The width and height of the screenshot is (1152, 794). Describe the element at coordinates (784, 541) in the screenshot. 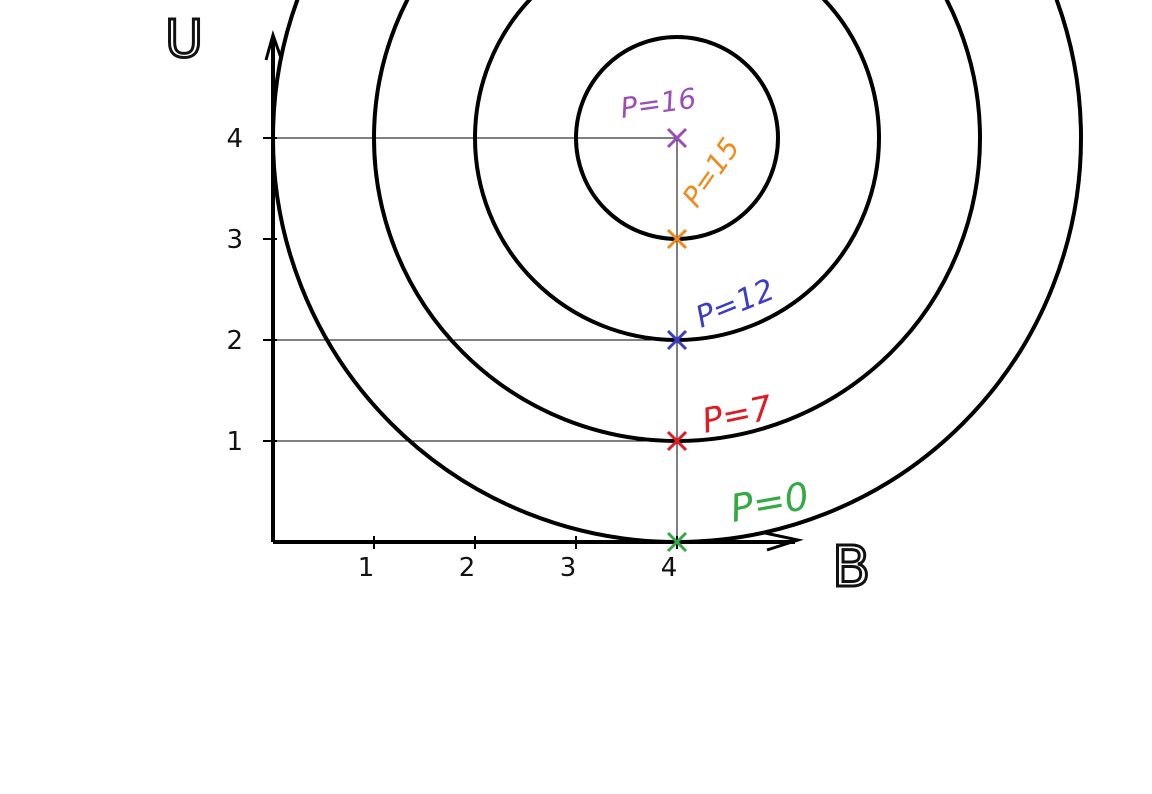

I see `x-axis-arrow` at that location.